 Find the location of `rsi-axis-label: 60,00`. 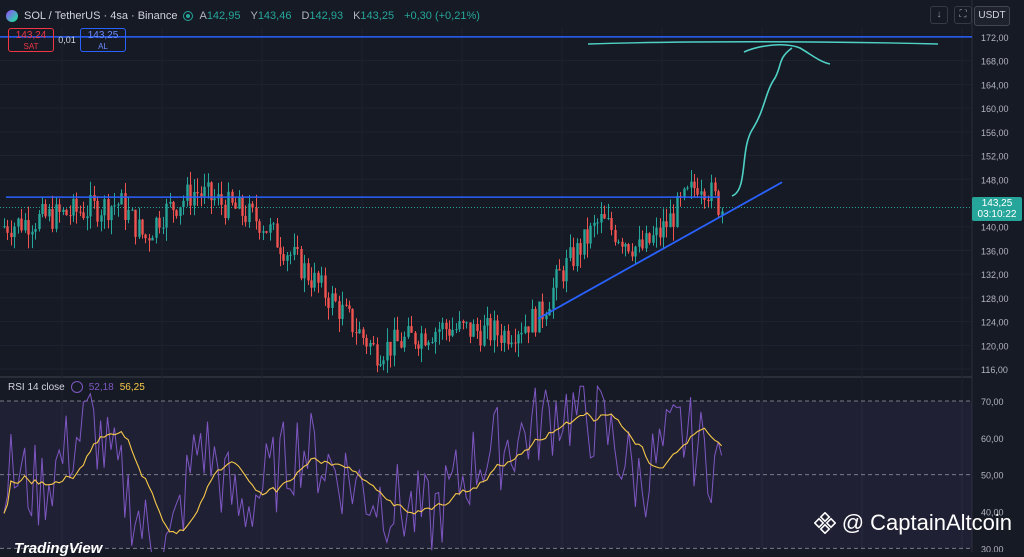

rsi-axis-label: 60,00 is located at coordinates (992, 439).